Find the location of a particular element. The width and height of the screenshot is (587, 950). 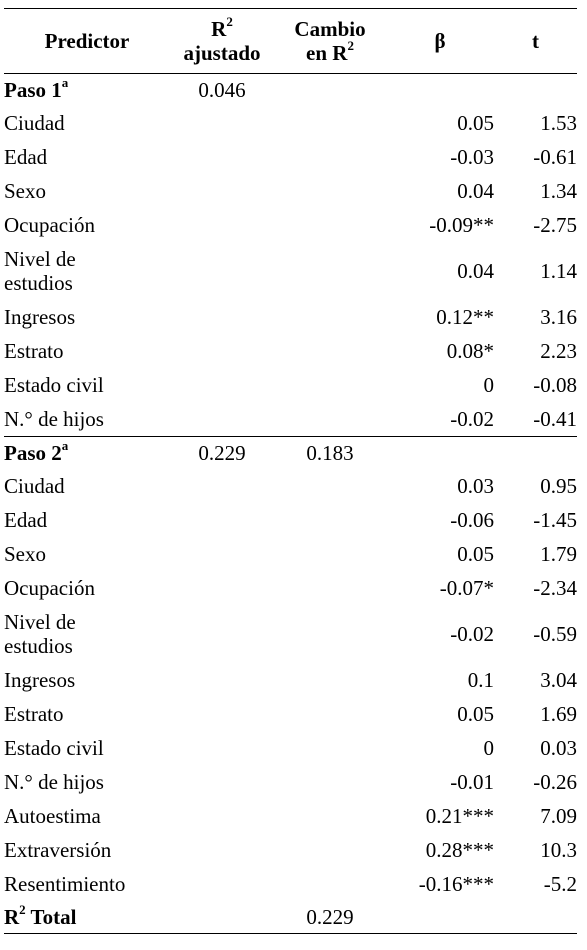

total-label: R2 Total is located at coordinates (87, 917).